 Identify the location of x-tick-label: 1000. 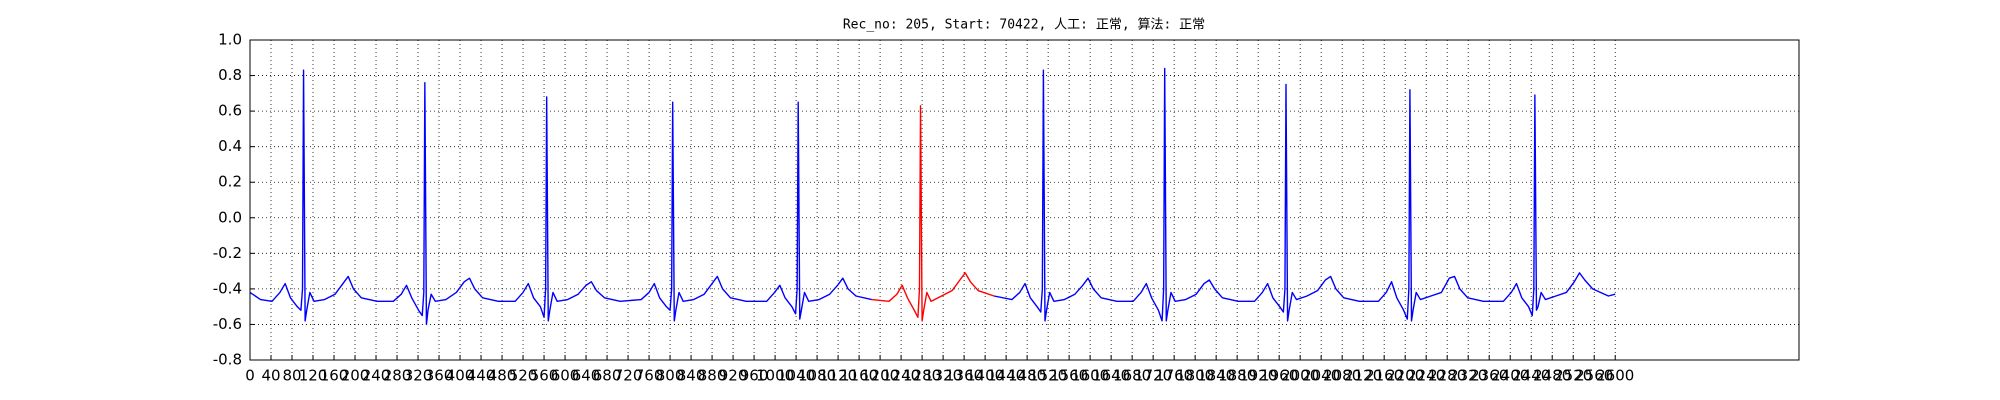
(775, 376).